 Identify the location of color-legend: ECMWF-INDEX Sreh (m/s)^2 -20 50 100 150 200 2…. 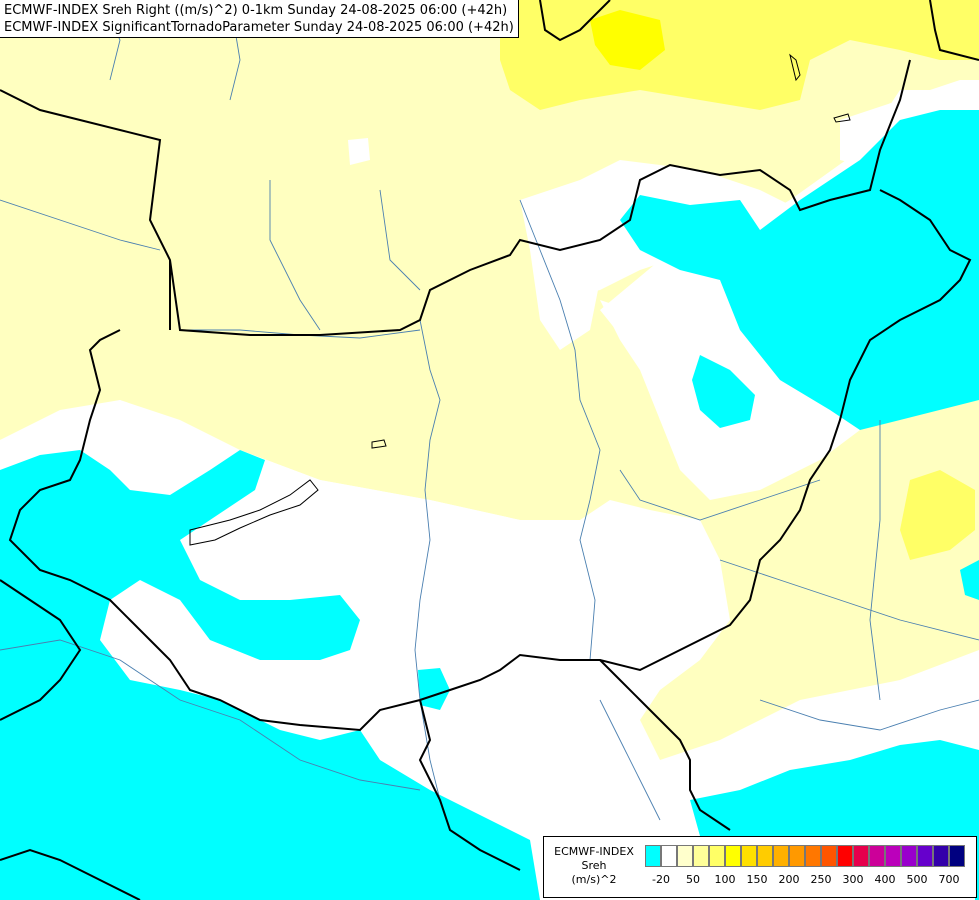
(760, 867).